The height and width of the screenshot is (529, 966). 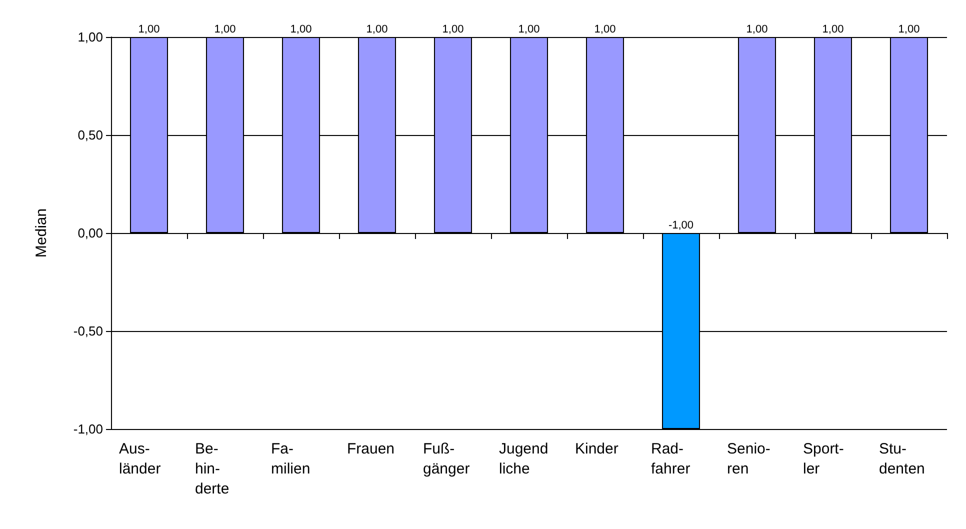 I want to click on x-tick-label: Jugend liche, so click(x=523, y=459).